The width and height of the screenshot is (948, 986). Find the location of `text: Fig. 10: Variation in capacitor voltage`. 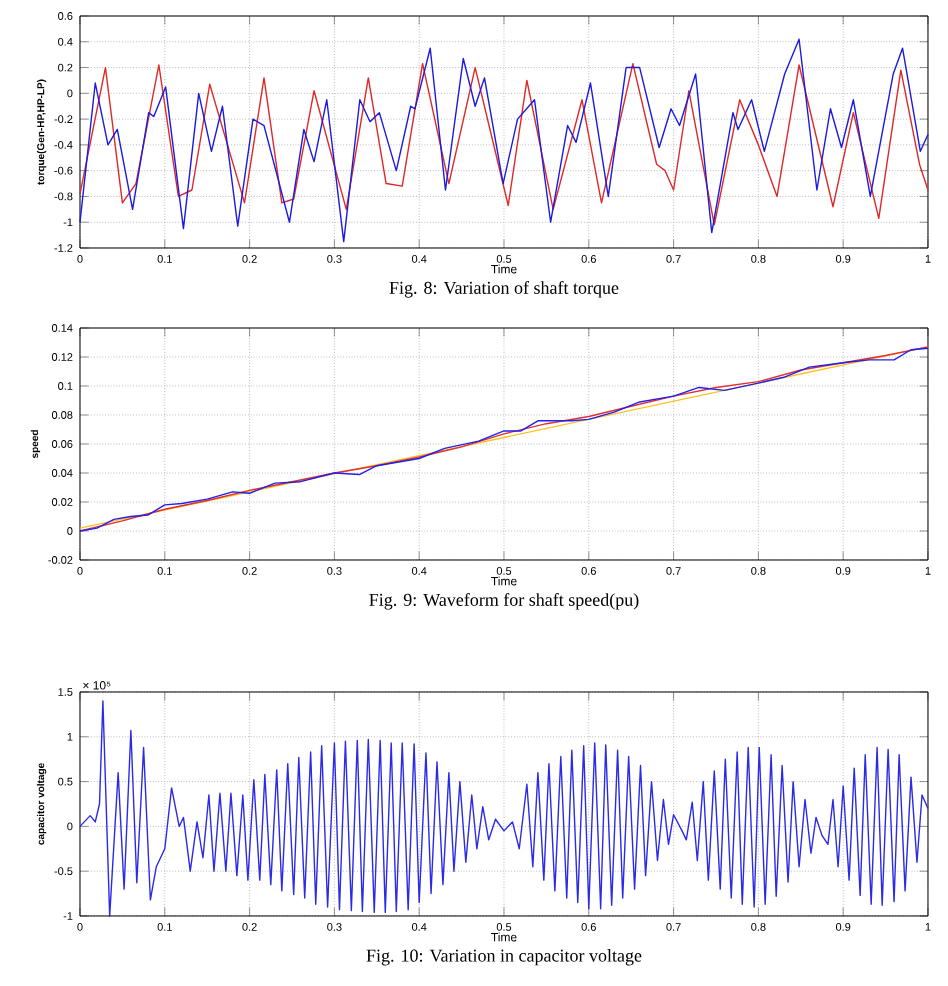

text: Fig. 10: Variation in capacitor voltage is located at coordinates (504, 957).